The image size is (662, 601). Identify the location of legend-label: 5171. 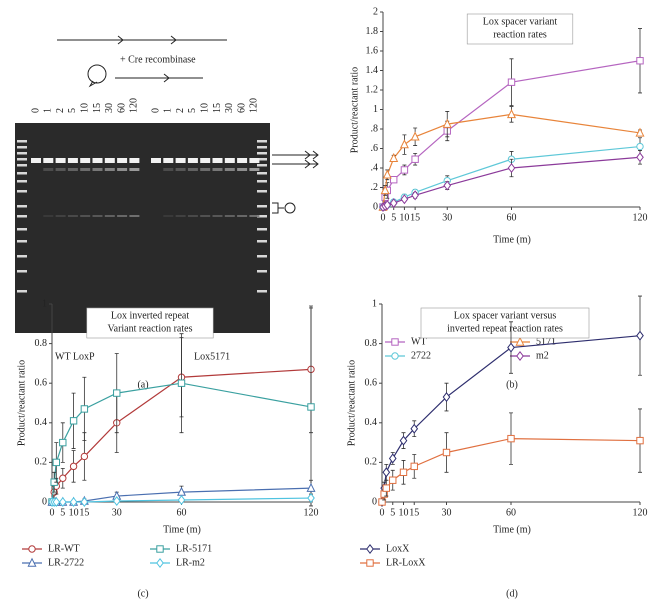
(546, 341).